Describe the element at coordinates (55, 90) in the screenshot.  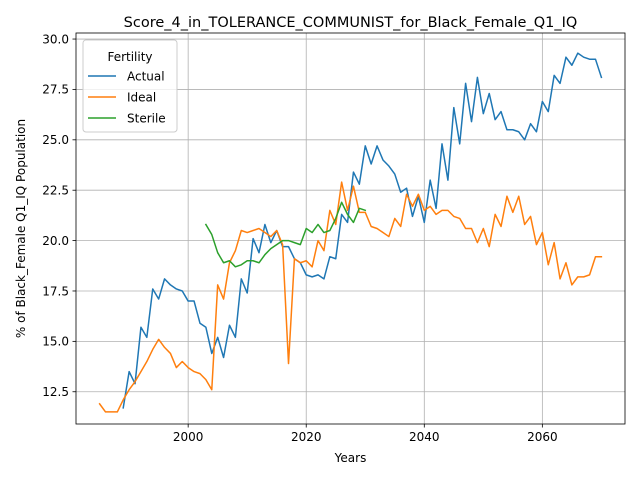
I see `y-tick-label: 27.5` at that location.